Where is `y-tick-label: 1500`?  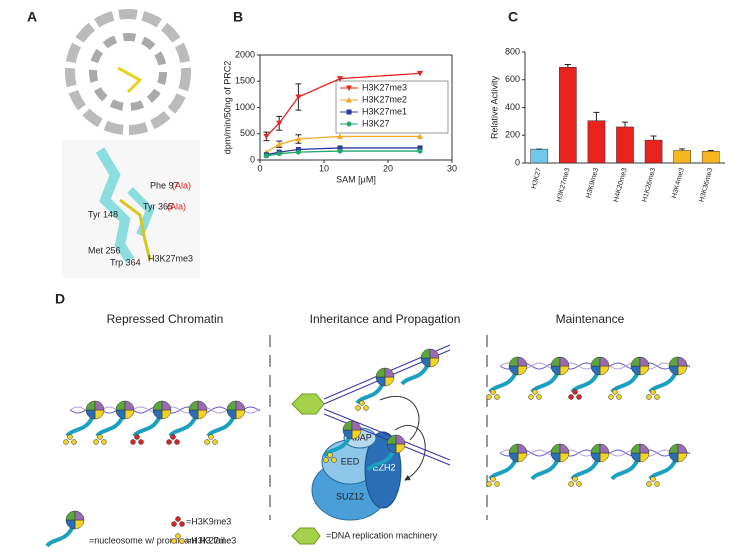
y-tick-label: 1500 is located at coordinates (245, 81).